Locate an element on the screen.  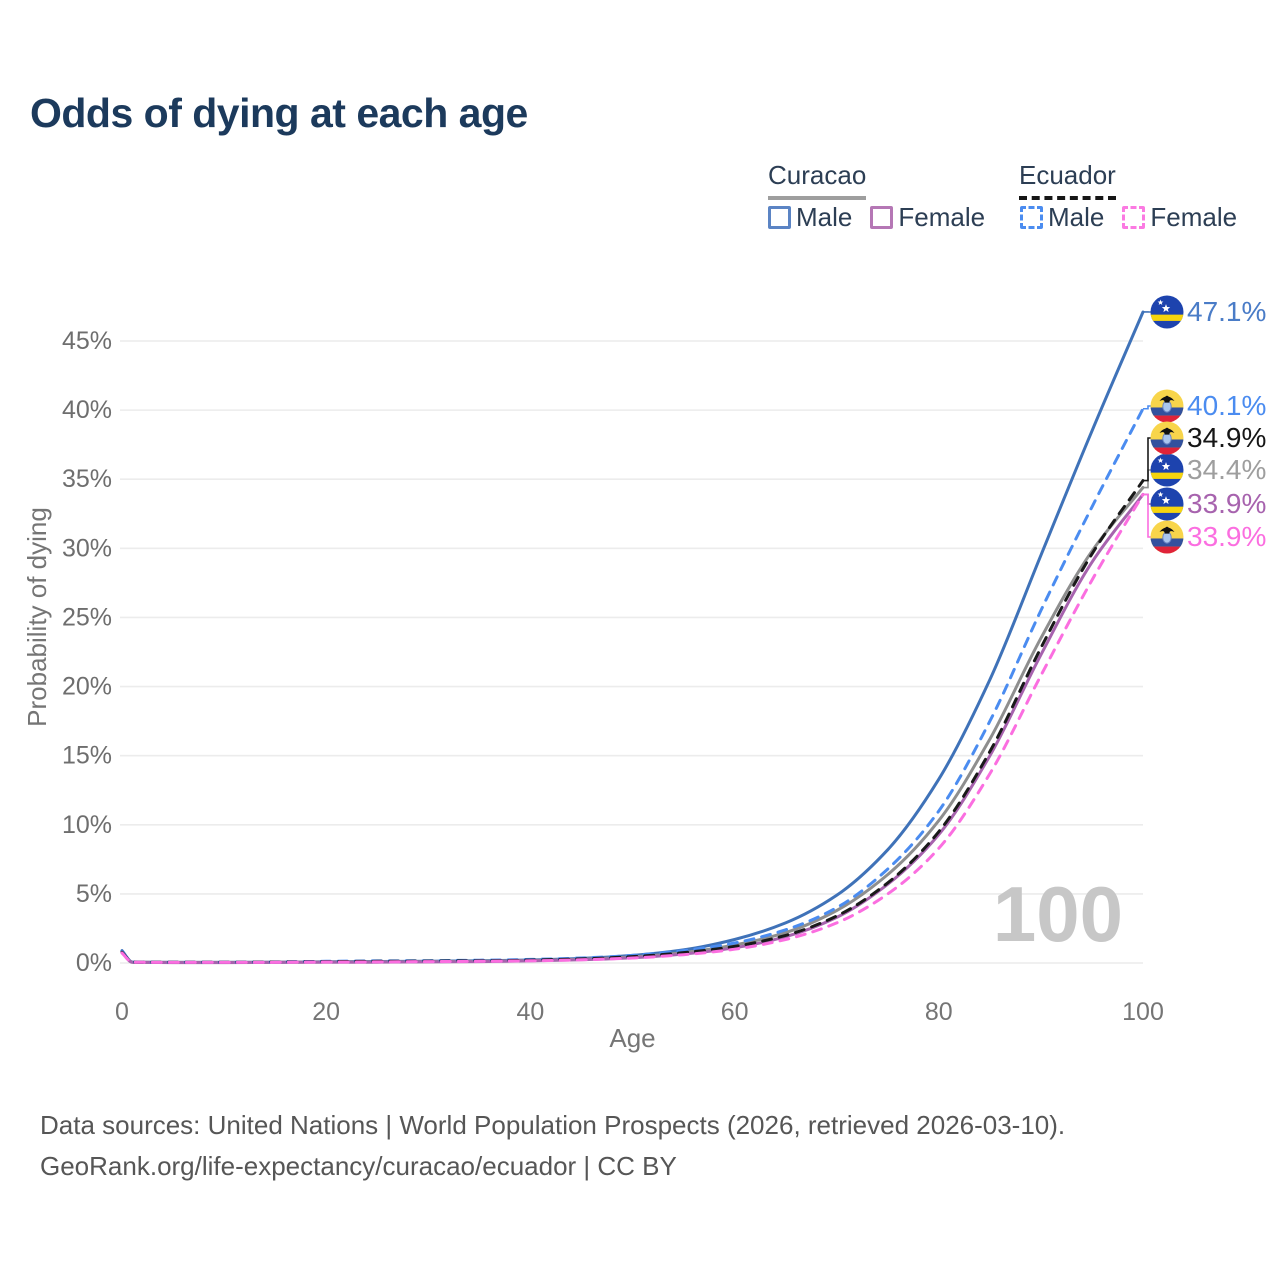
legend-group-curacao: Curacao is located at coordinates (817, 180).